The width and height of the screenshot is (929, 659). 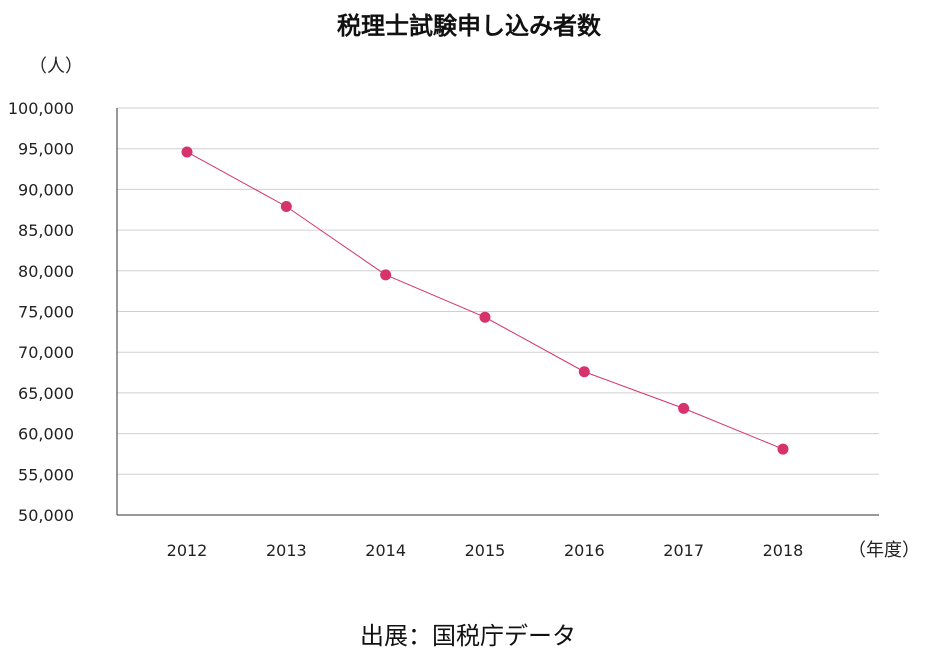 What do you see at coordinates (286, 550) in the screenshot?
I see `x-tick-label: 2013` at bounding box center [286, 550].